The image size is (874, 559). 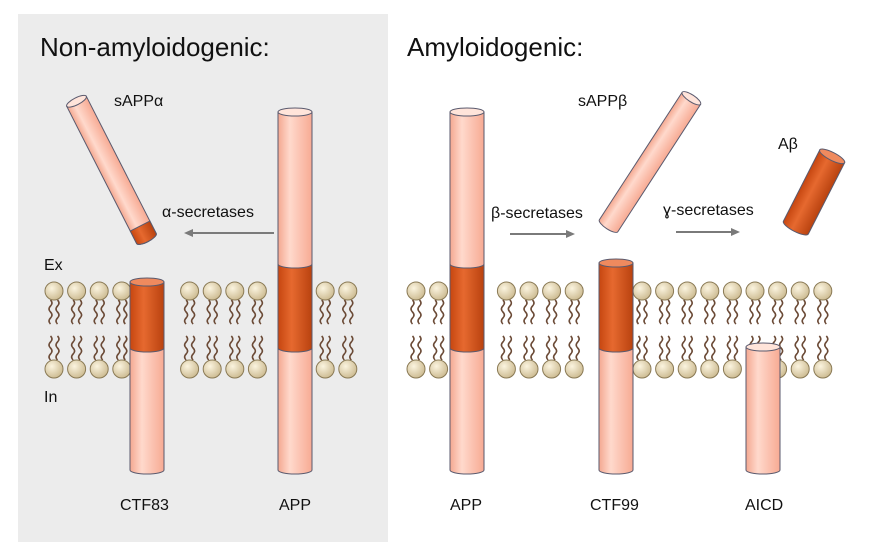 What do you see at coordinates (650, 162) in the screenshot?
I see `sappb-fragment` at bounding box center [650, 162].